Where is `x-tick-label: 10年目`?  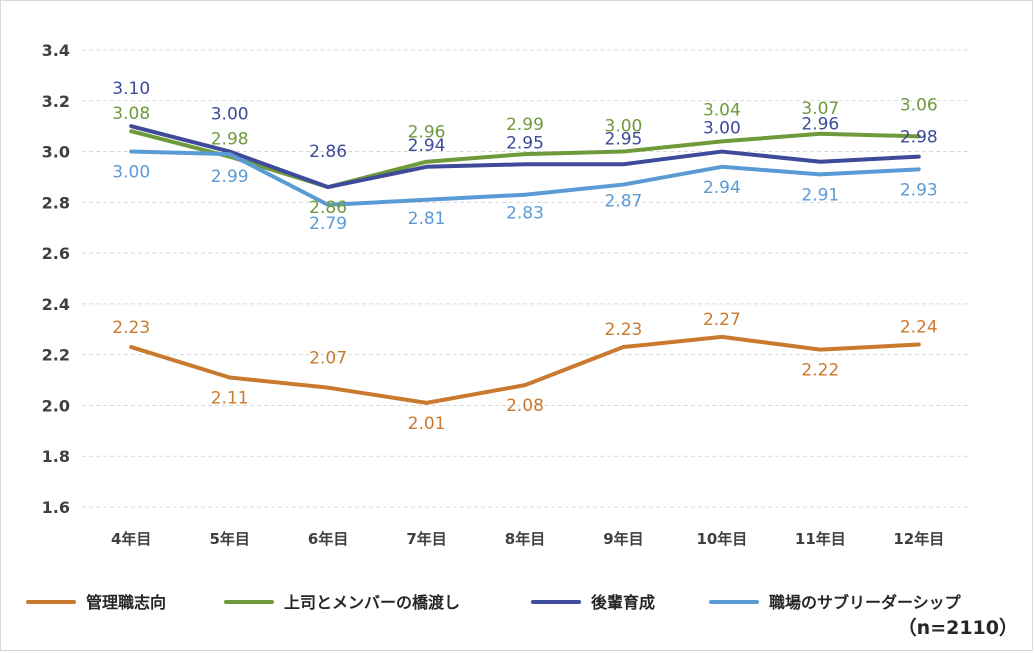 x-tick-label: 10年目 is located at coordinates (721, 539).